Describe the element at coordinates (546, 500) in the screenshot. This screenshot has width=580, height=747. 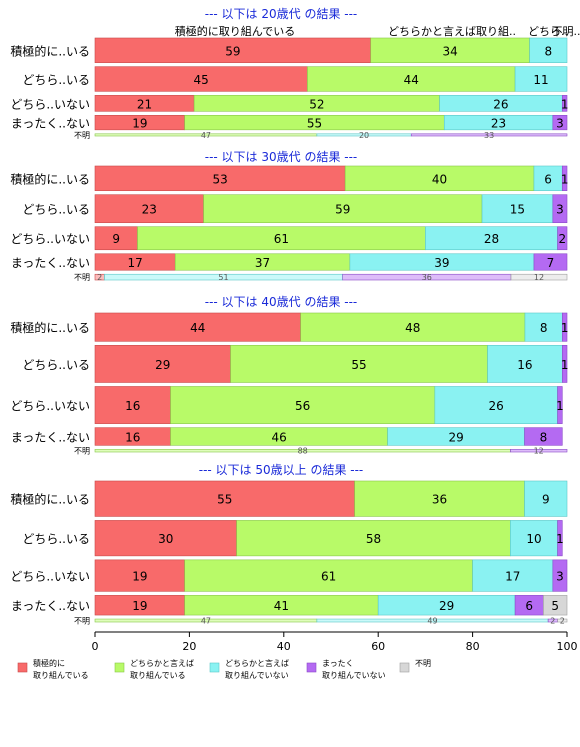
I see `data-label-3-0-2: 9` at that location.